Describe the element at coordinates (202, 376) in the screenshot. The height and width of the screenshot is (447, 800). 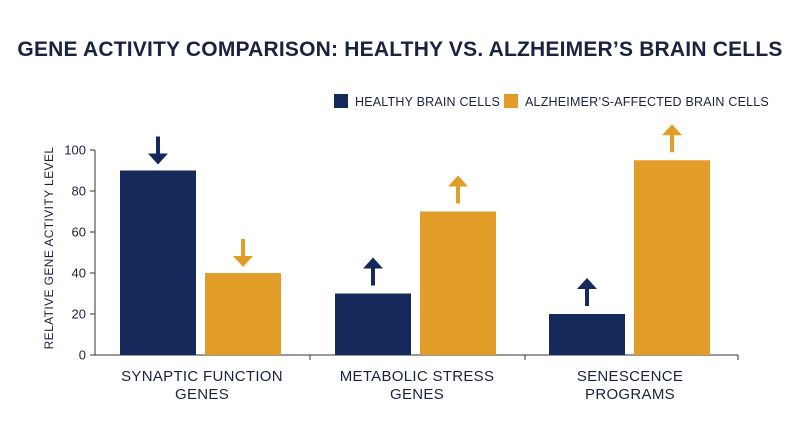
I see `category-label: SYNAPTIC FUNCTION` at that location.